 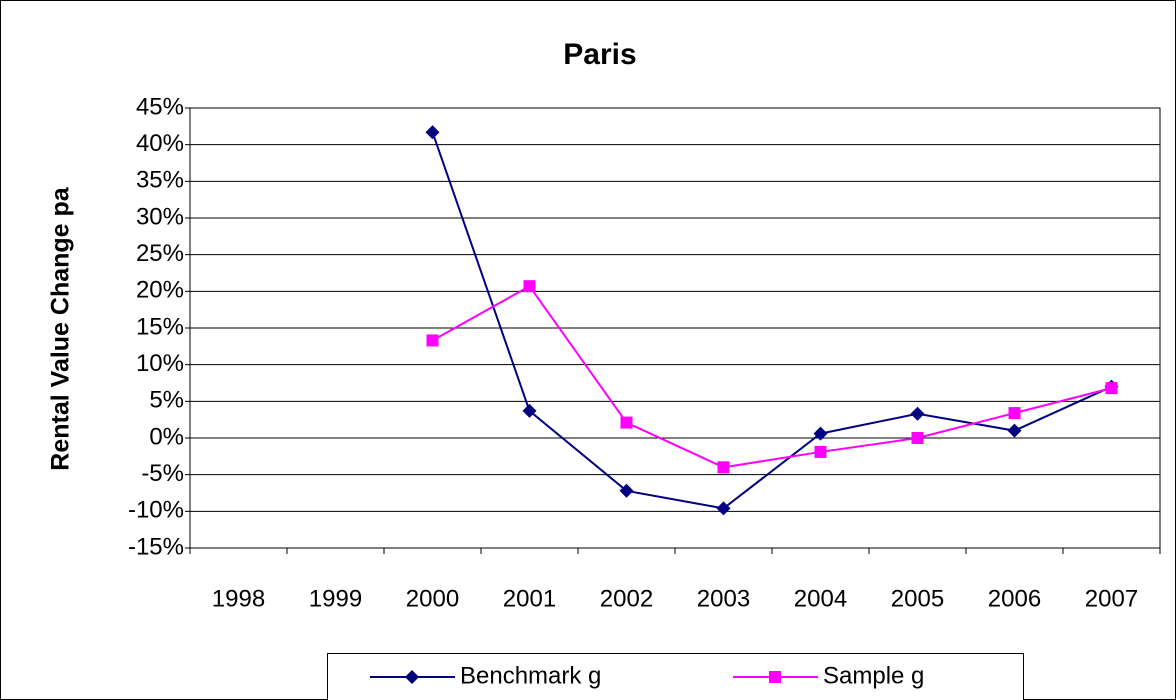 I want to click on y-tick-label: 45%, so click(x=160, y=106).